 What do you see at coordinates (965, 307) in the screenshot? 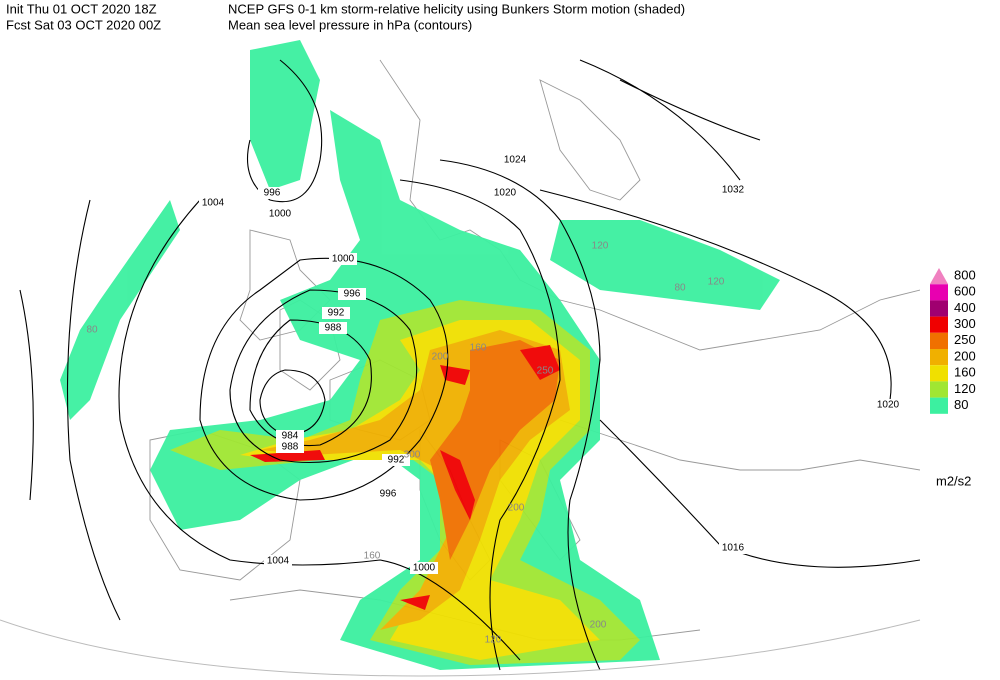
I see `legend-label: 400` at bounding box center [965, 307].